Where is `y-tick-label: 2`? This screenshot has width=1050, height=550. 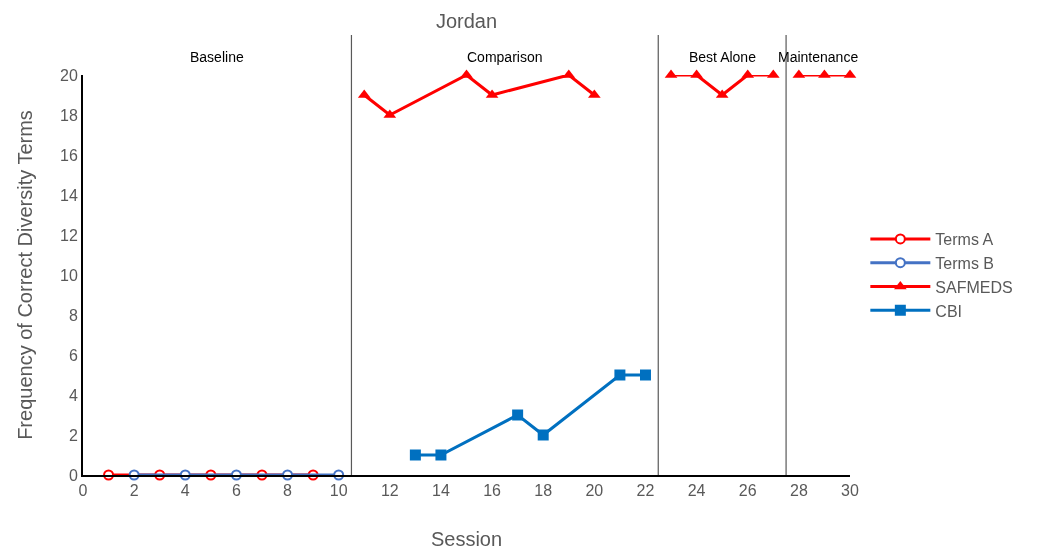 y-tick-label: 2 is located at coordinates (73, 435).